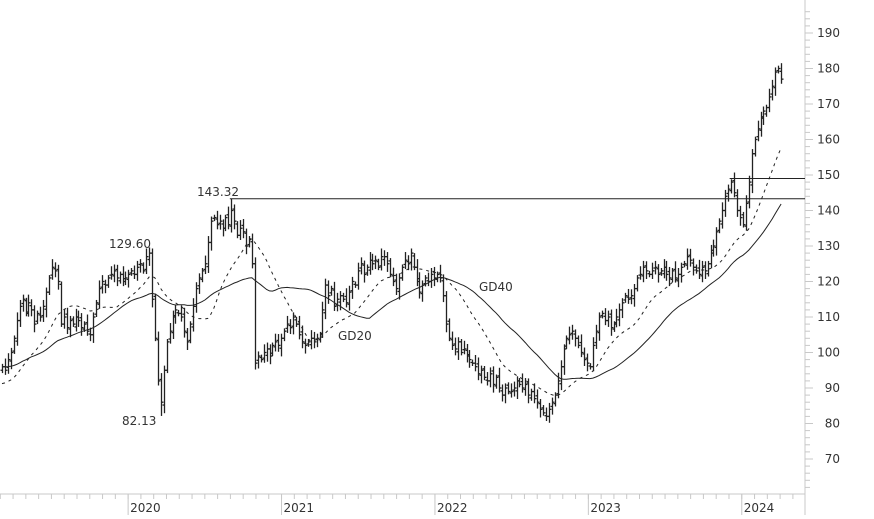 The width and height of the screenshot is (874, 519). What do you see at coordinates (355, 336) in the screenshot?
I see `series-label-gd20: GD20` at bounding box center [355, 336].